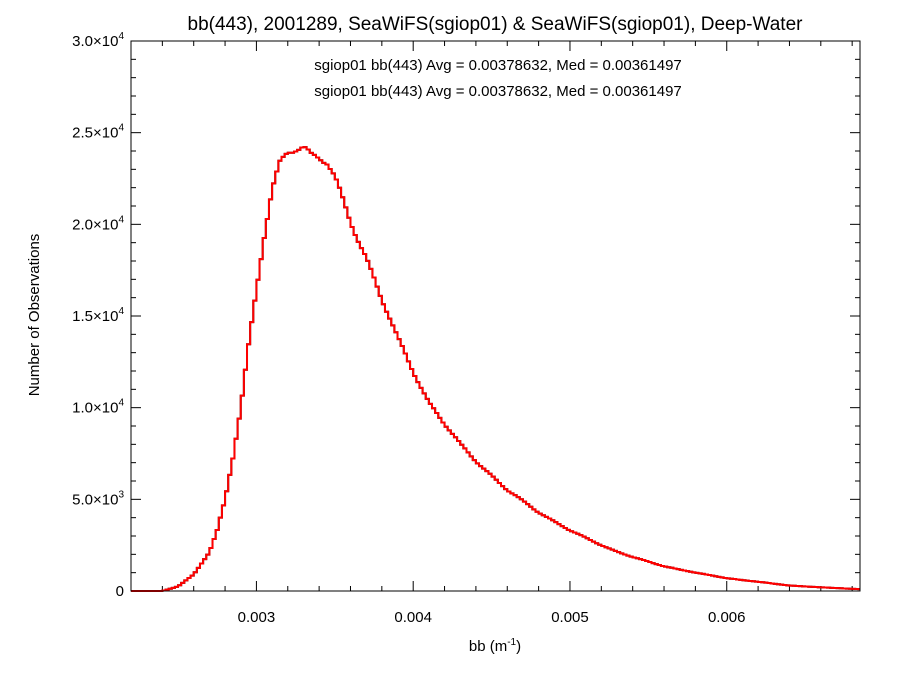 This screenshot has height=675, width=900. What do you see at coordinates (98, 223) in the screenshot?
I see `y-tick-label: 2.0×10⁴` at bounding box center [98, 223].